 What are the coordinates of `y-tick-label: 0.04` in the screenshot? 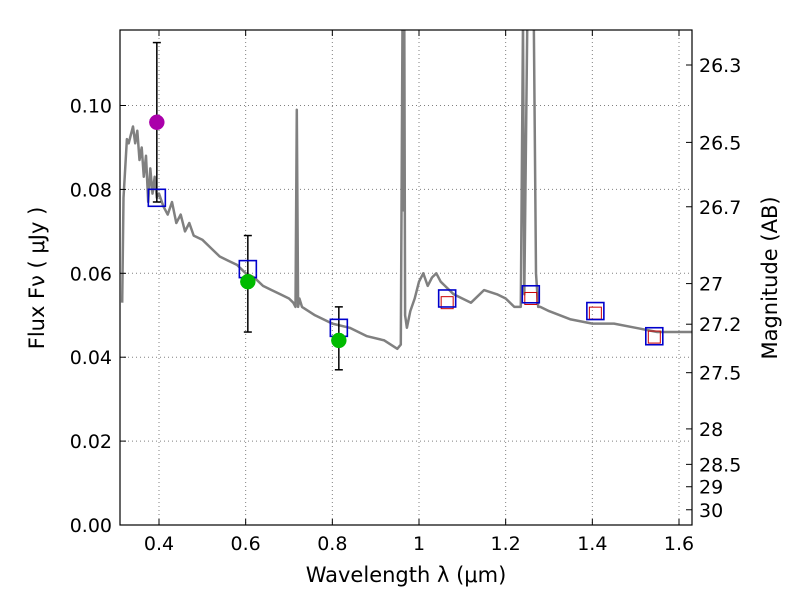 It's located at (91, 358).